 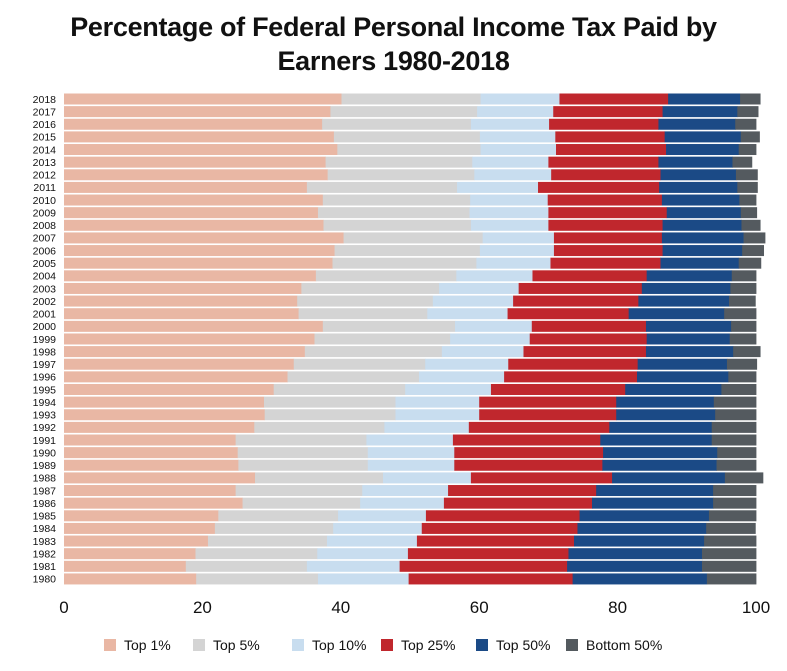 What do you see at coordinates (45, 542) in the screenshot?
I see `year-label-1983: 1983` at bounding box center [45, 542].